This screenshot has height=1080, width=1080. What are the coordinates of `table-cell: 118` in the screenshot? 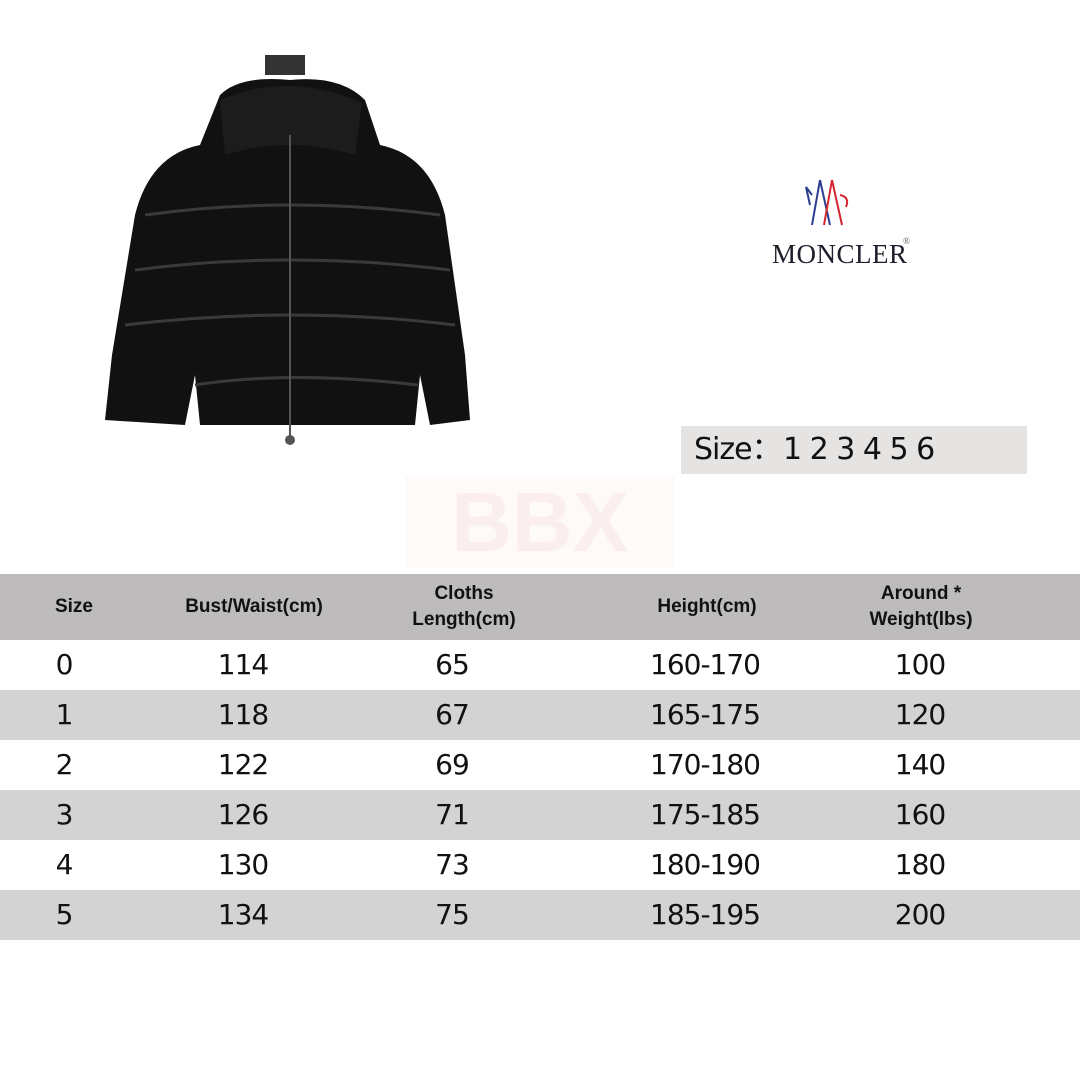 It's located at (243, 714).